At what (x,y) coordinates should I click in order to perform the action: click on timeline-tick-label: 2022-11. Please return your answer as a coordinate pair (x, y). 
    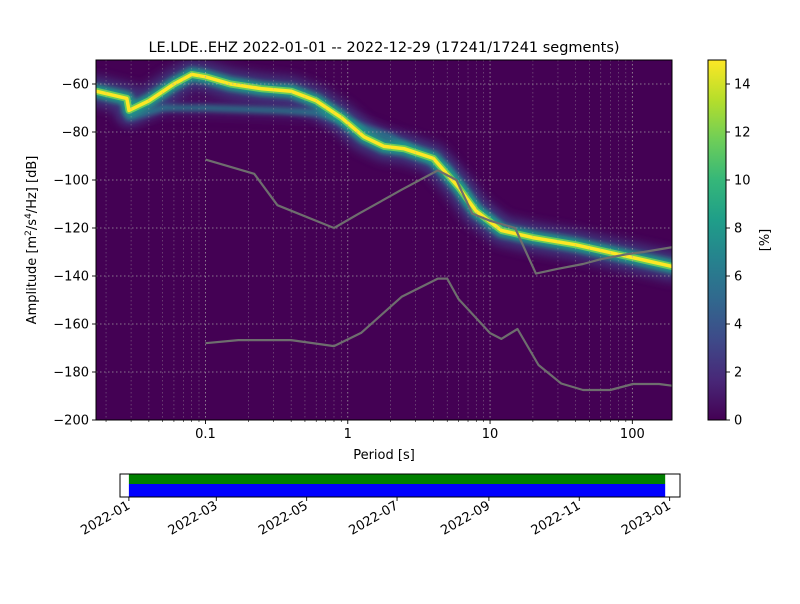
    Looking at the image, I should click on (556, 518).